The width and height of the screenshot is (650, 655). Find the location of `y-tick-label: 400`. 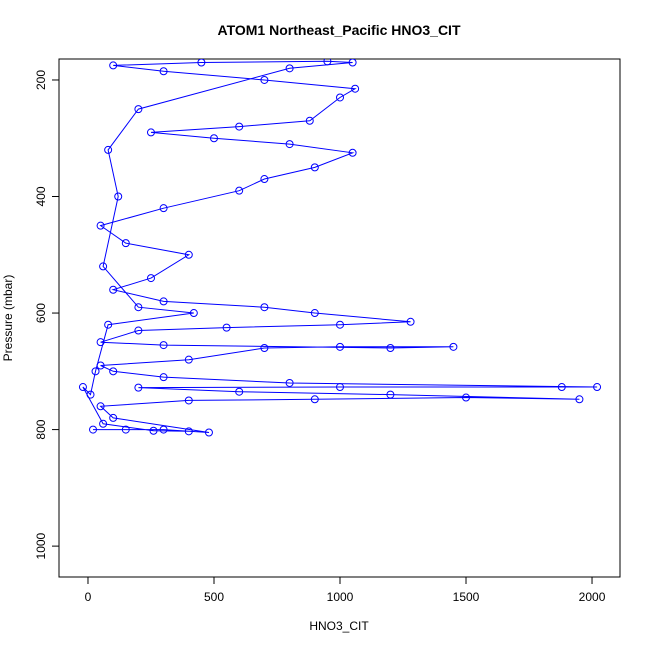

y-tick-label: 400 is located at coordinates (41, 196).